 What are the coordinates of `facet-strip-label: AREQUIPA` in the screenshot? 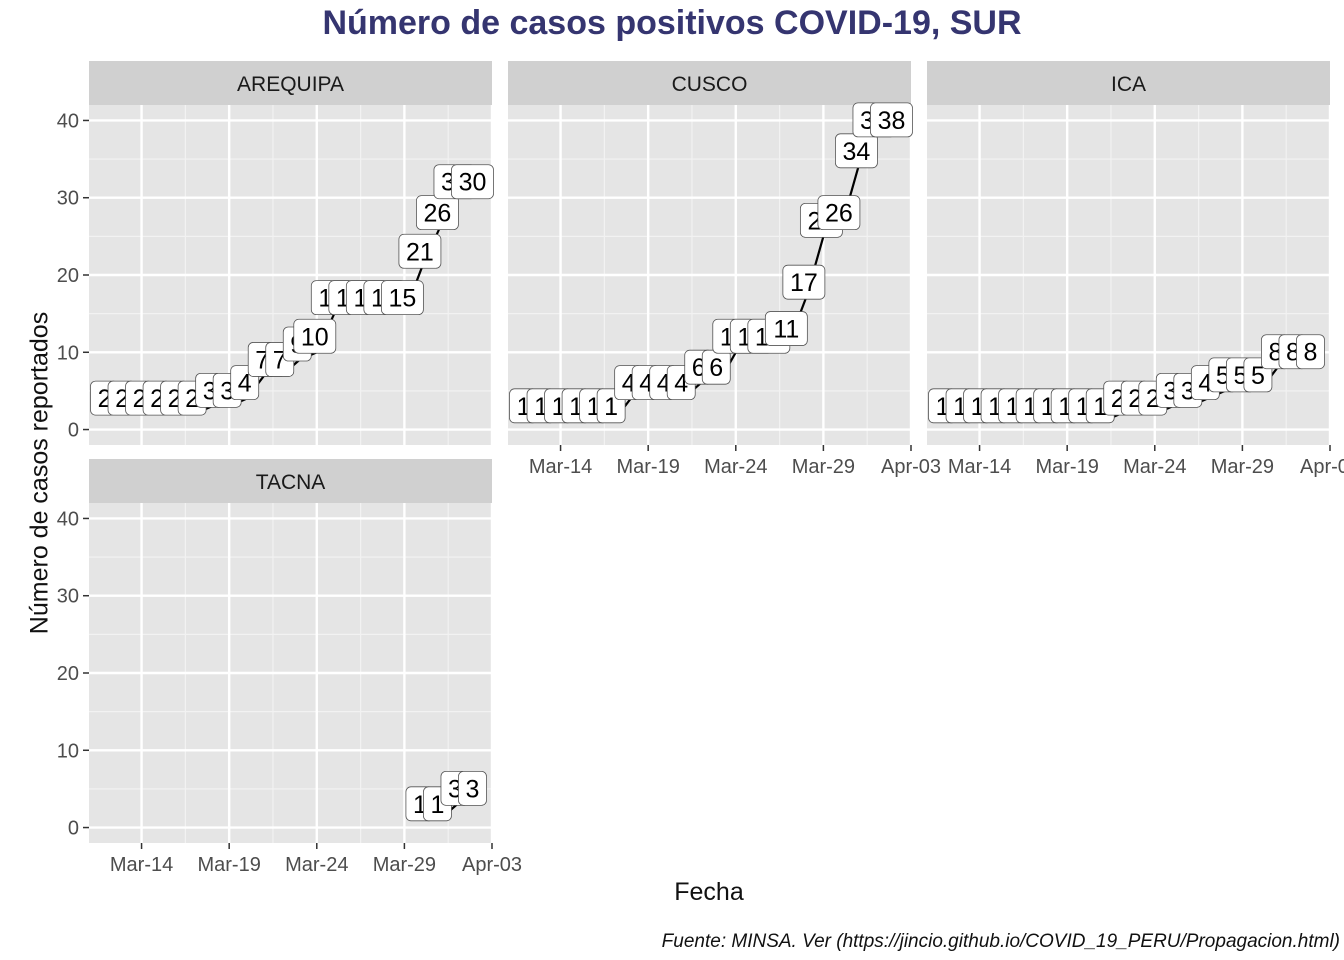 It's located at (290, 84).